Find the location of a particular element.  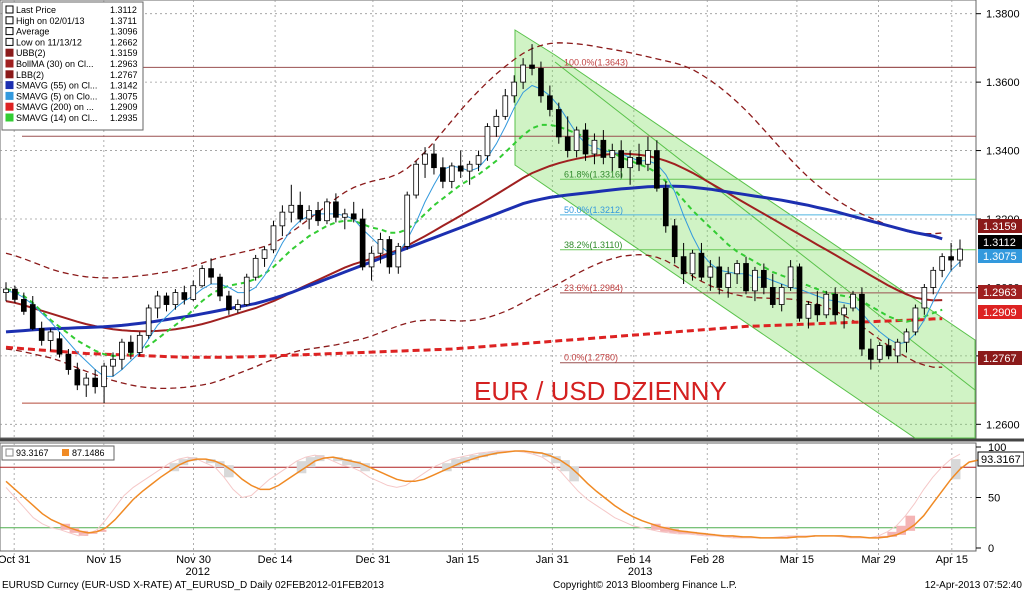

oscillator-legend-value: 87.1486 is located at coordinates (88, 453).